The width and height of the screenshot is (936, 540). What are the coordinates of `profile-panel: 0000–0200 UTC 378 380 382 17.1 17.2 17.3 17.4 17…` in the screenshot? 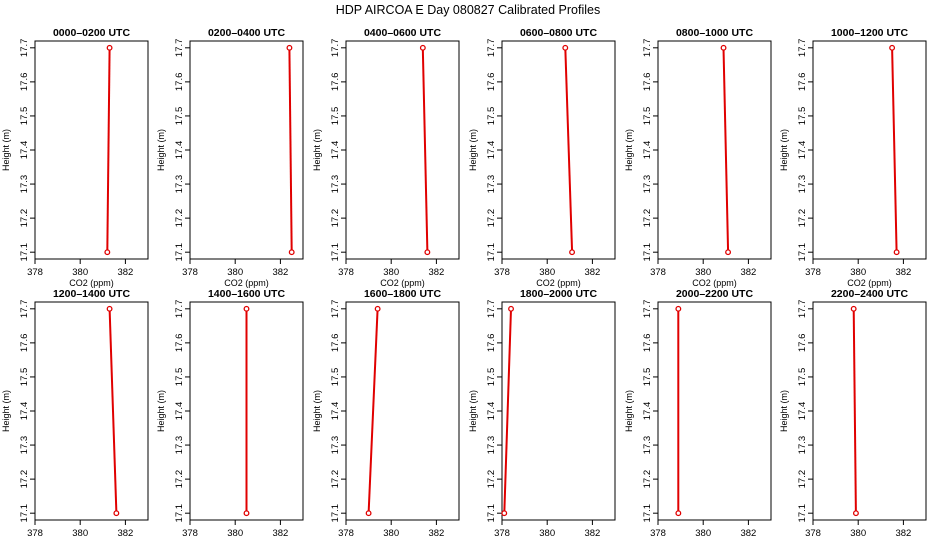 It's located at (75, 157).